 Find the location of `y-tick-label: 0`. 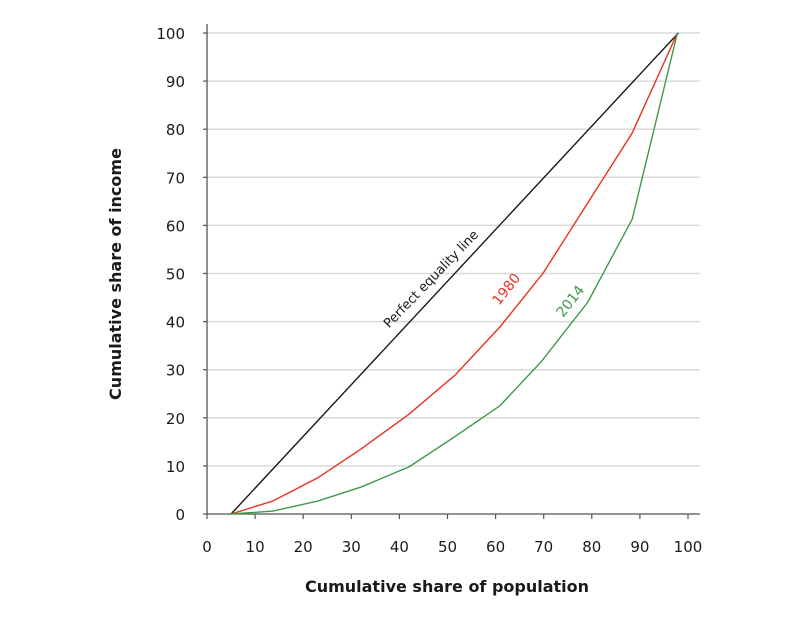

y-tick-label: 0 is located at coordinates (180, 515).